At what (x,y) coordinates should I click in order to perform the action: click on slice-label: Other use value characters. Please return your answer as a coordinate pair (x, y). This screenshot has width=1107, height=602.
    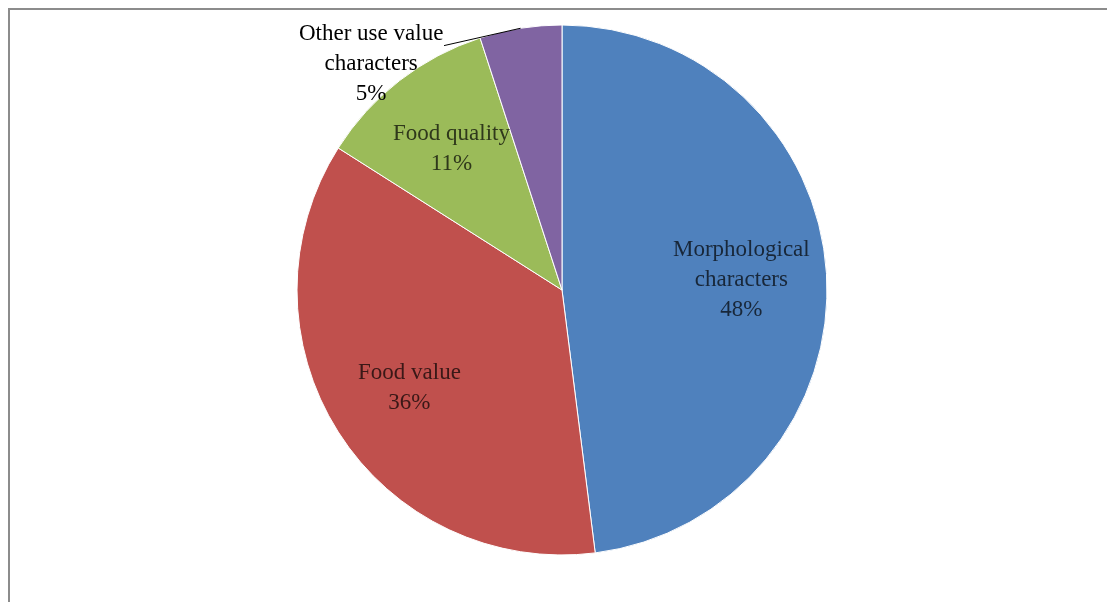
    Looking at the image, I should click on (371, 47).